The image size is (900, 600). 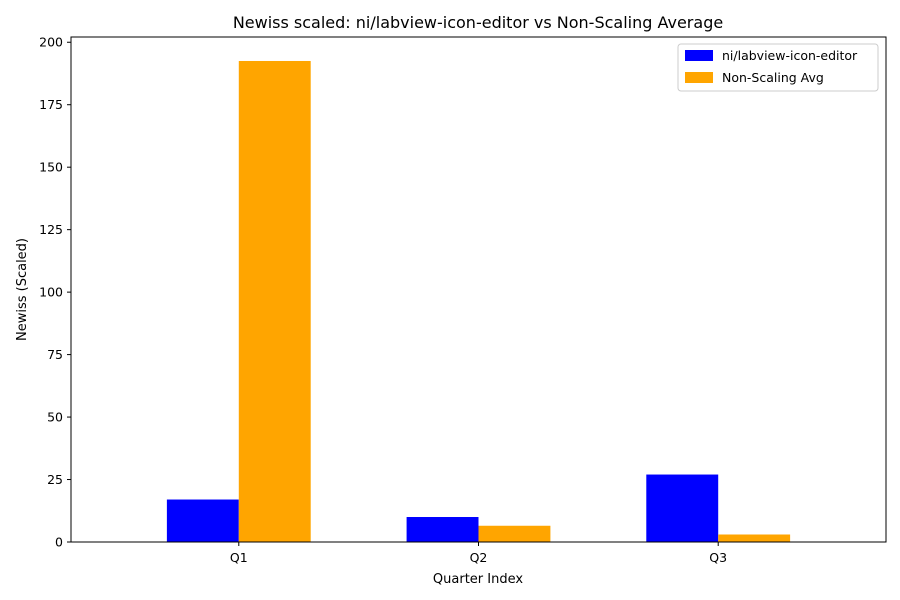 I want to click on x-tick-label: Q1, so click(x=239, y=557).